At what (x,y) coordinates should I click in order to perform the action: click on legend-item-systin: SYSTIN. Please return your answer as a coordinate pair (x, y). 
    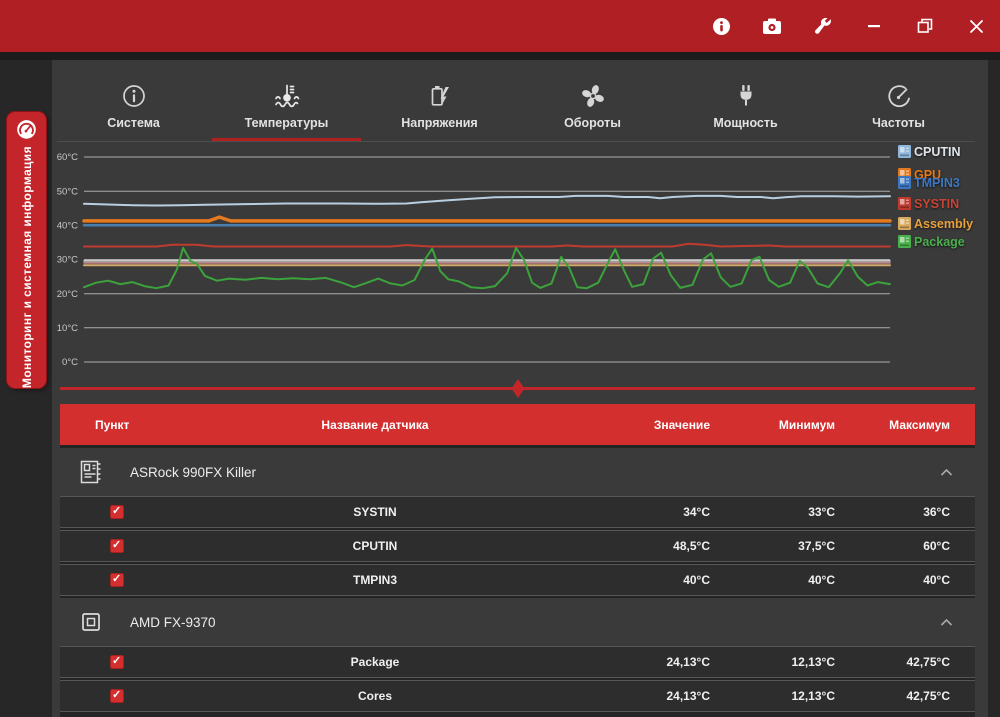
    Looking at the image, I should click on (928, 203).